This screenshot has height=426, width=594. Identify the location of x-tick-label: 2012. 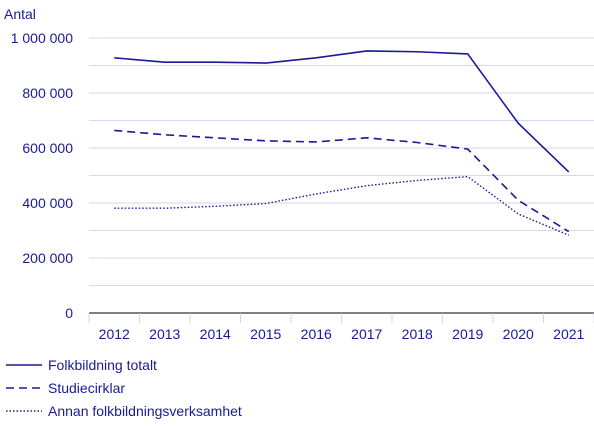
(114, 334).